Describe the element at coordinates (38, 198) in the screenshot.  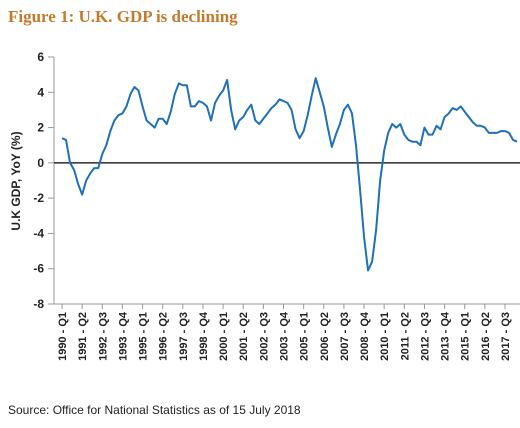
I see `y-tick-label: -2` at that location.